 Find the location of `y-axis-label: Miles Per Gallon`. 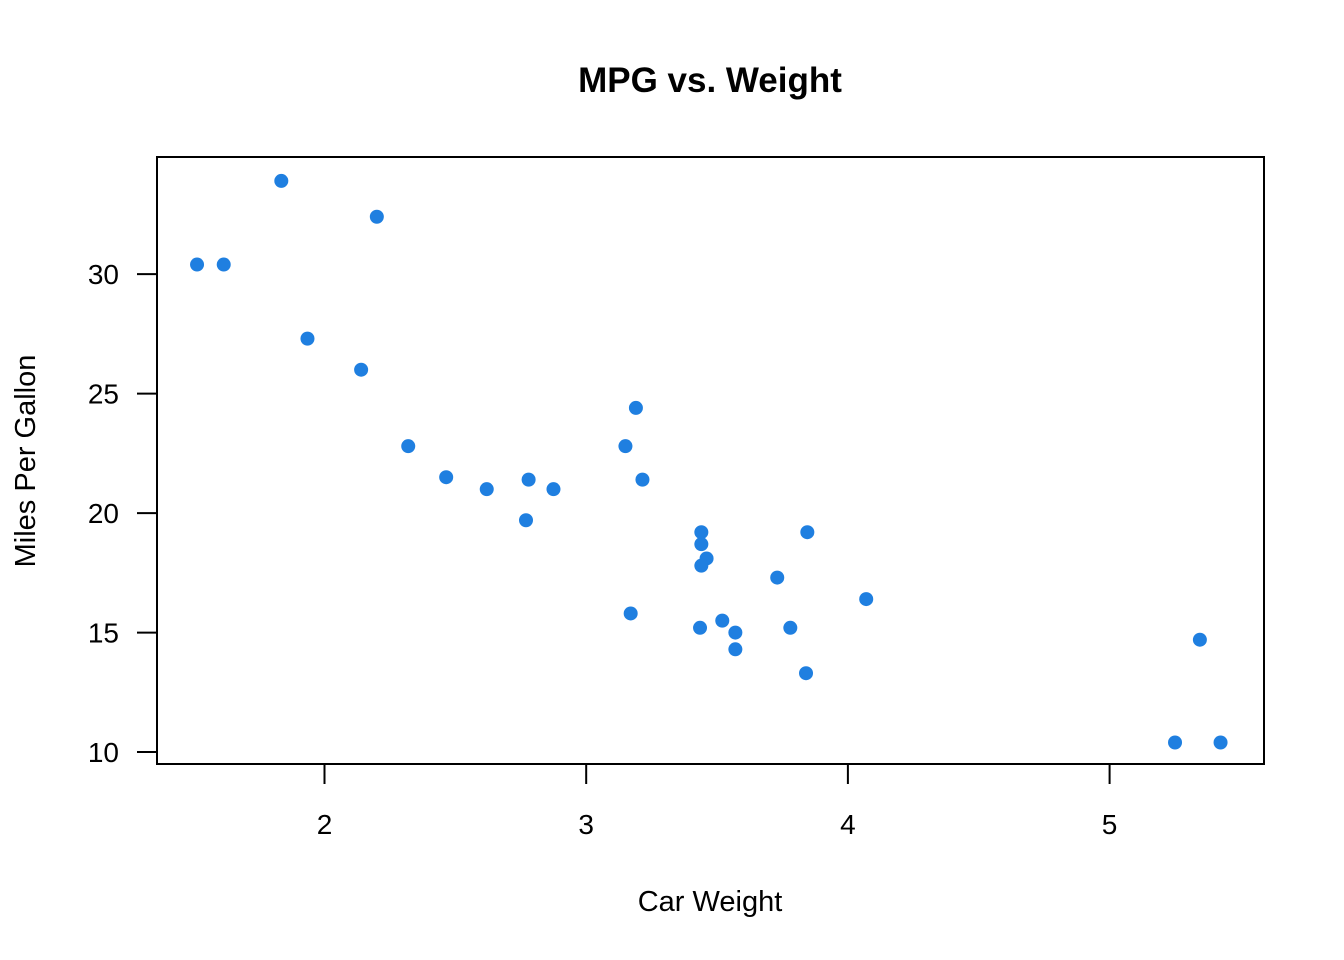

y-axis-label: Miles Per Gallon is located at coordinates (26, 461).